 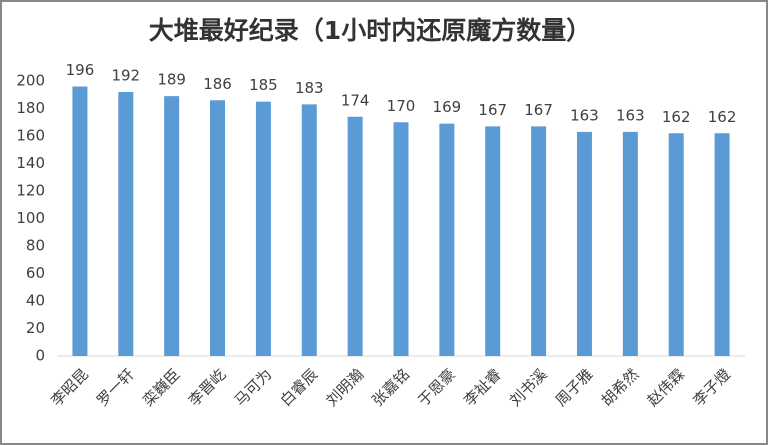 I want to click on data-label: 170, so click(x=401, y=106).